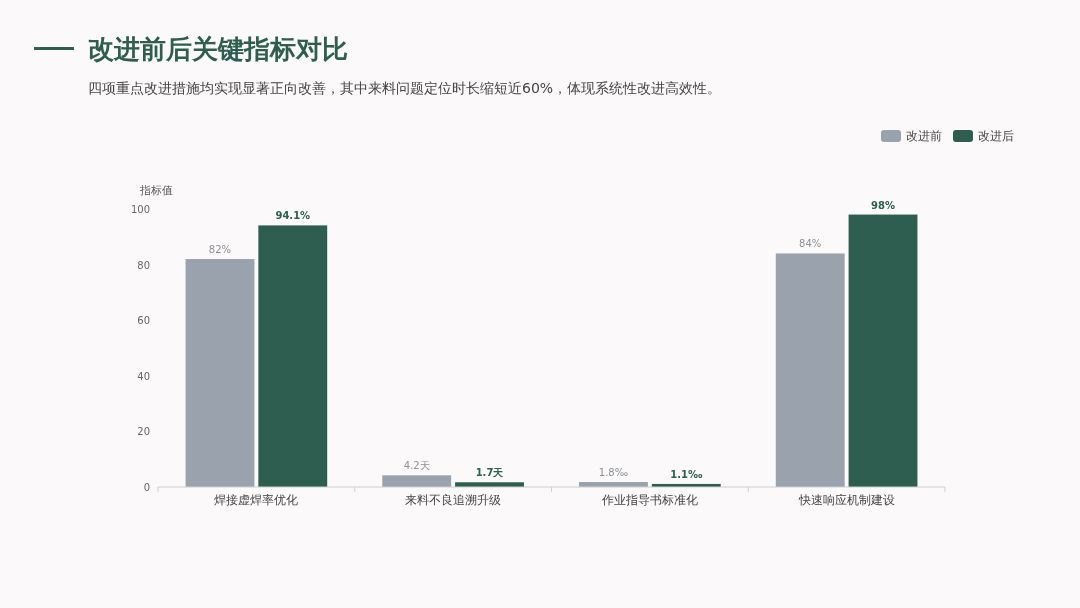 The width and height of the screenshot is (1080, 608). Describe the element at coordinates (846, 500) in the screenshot. I see `x-tick-label: 快速响应机制建设` at that location.